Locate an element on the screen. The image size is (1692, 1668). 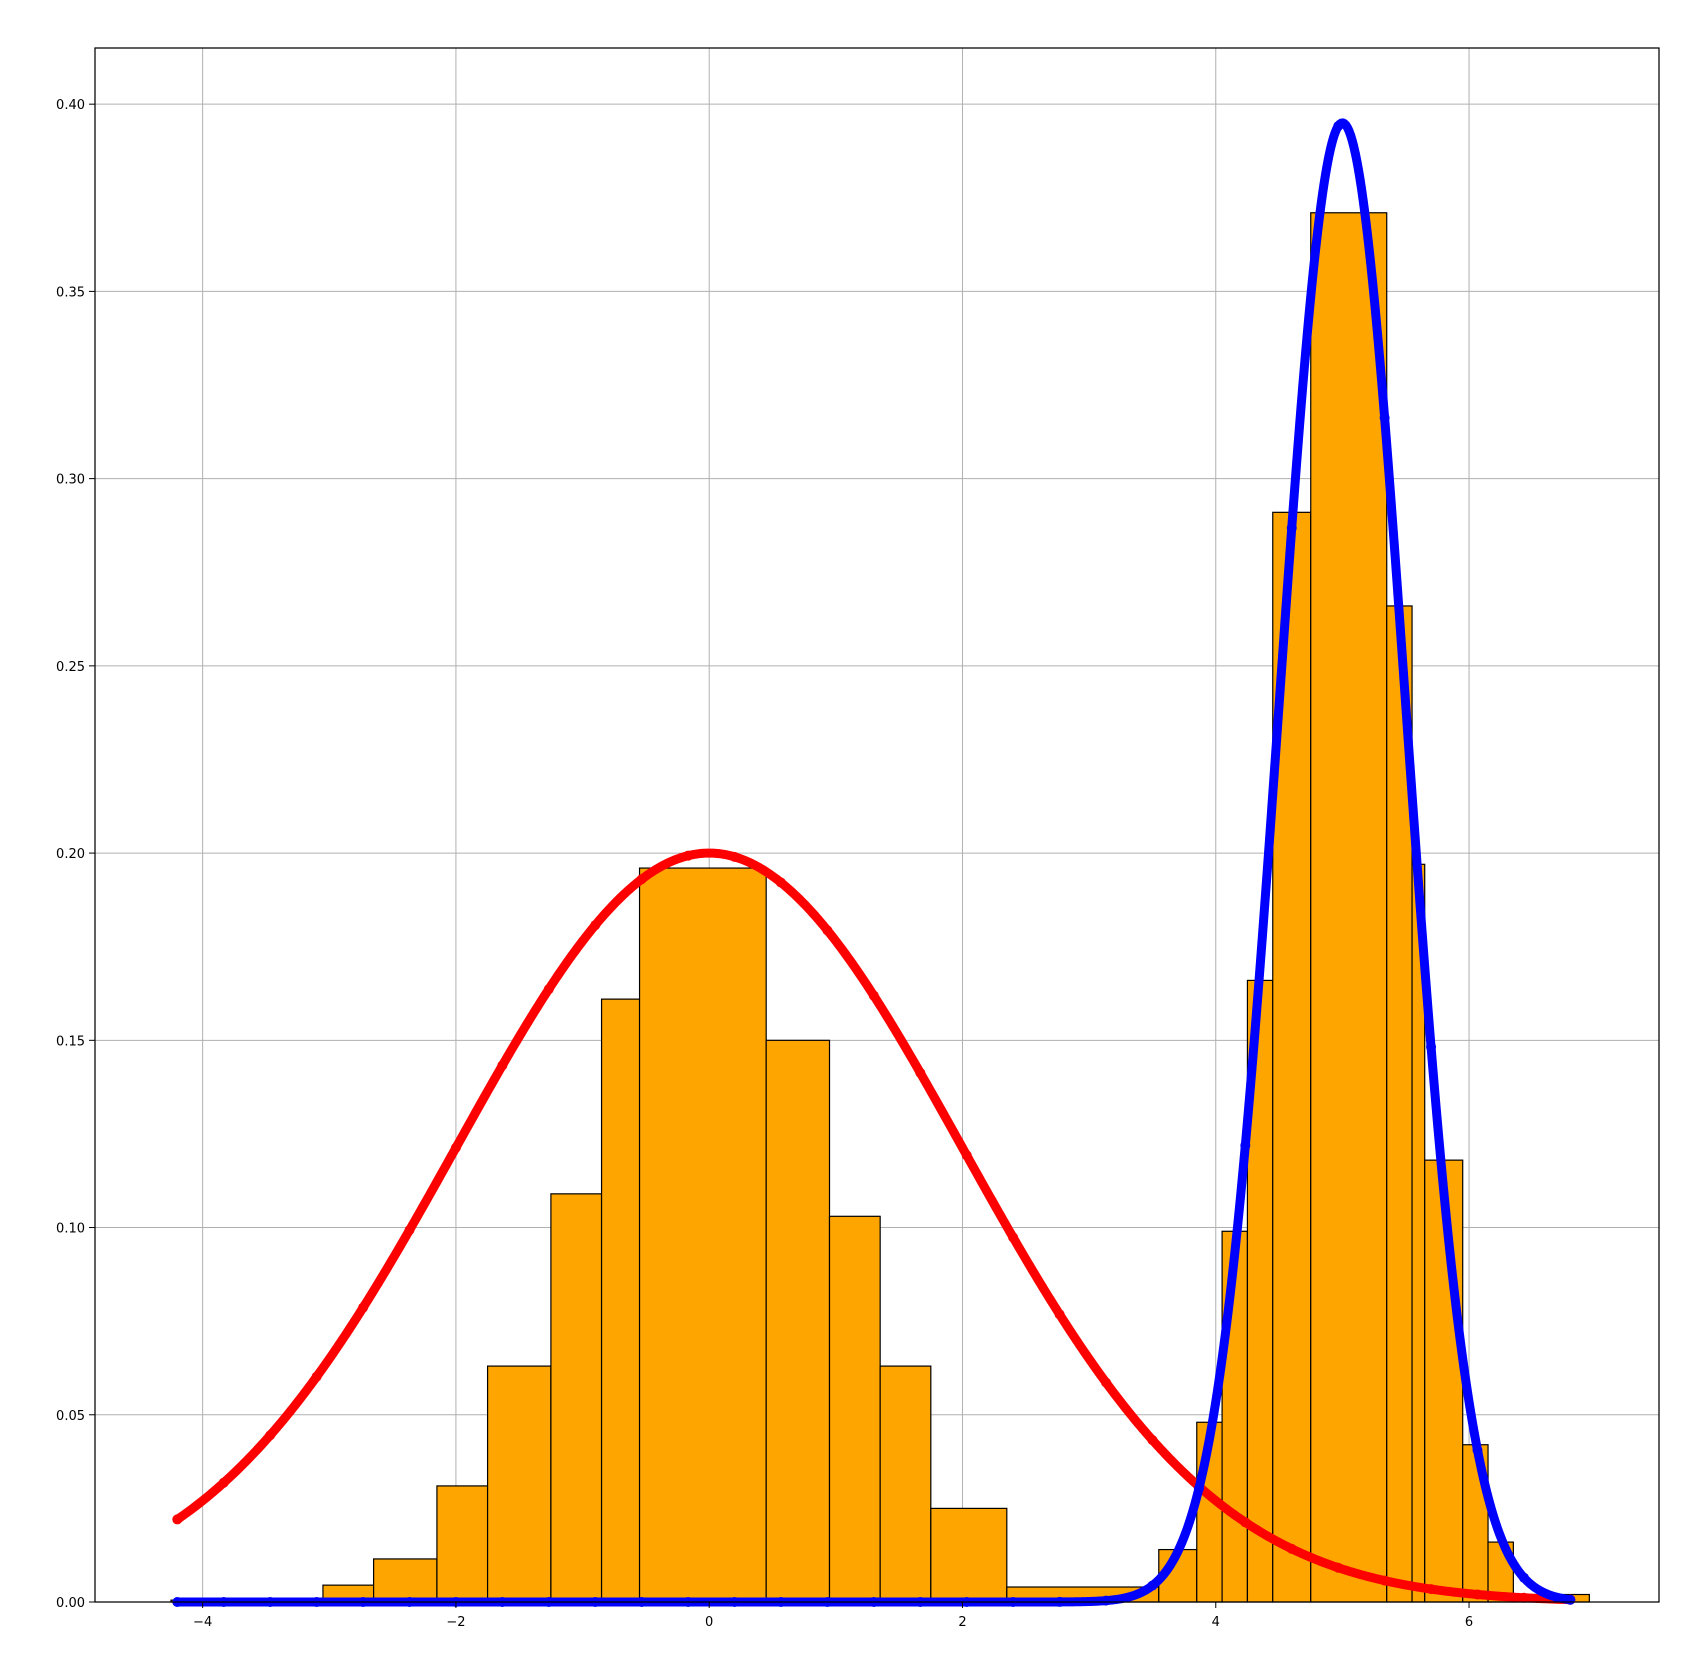
x-axis-ticks: −4 −2 0 2 4 6 is located at coordinates (833, 1616).